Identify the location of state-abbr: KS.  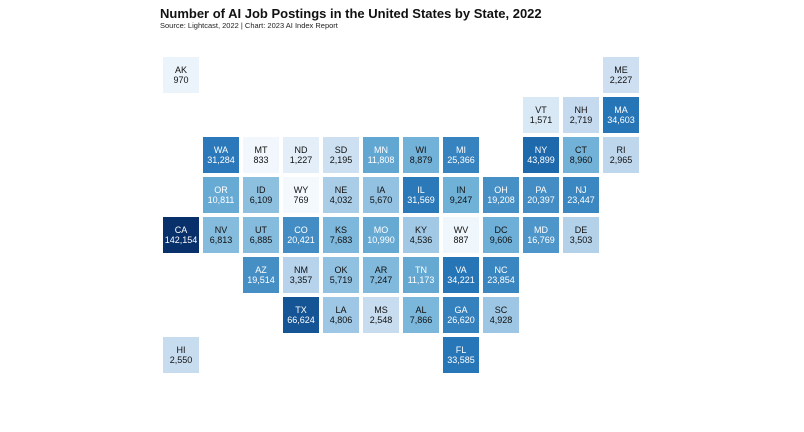
(340, 230).